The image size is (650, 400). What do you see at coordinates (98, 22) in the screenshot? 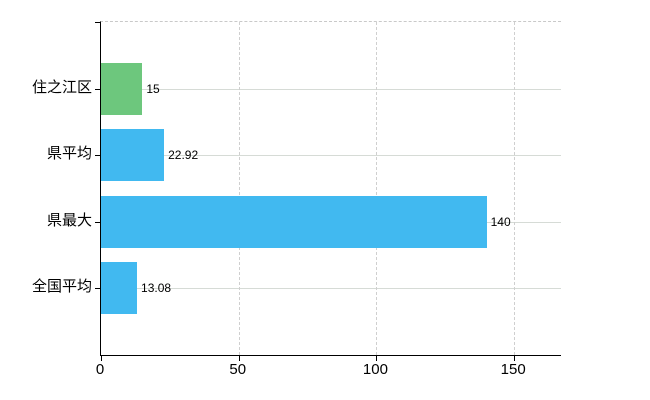
I see `y-axis-end-tick` at bounding box center [98, 22].